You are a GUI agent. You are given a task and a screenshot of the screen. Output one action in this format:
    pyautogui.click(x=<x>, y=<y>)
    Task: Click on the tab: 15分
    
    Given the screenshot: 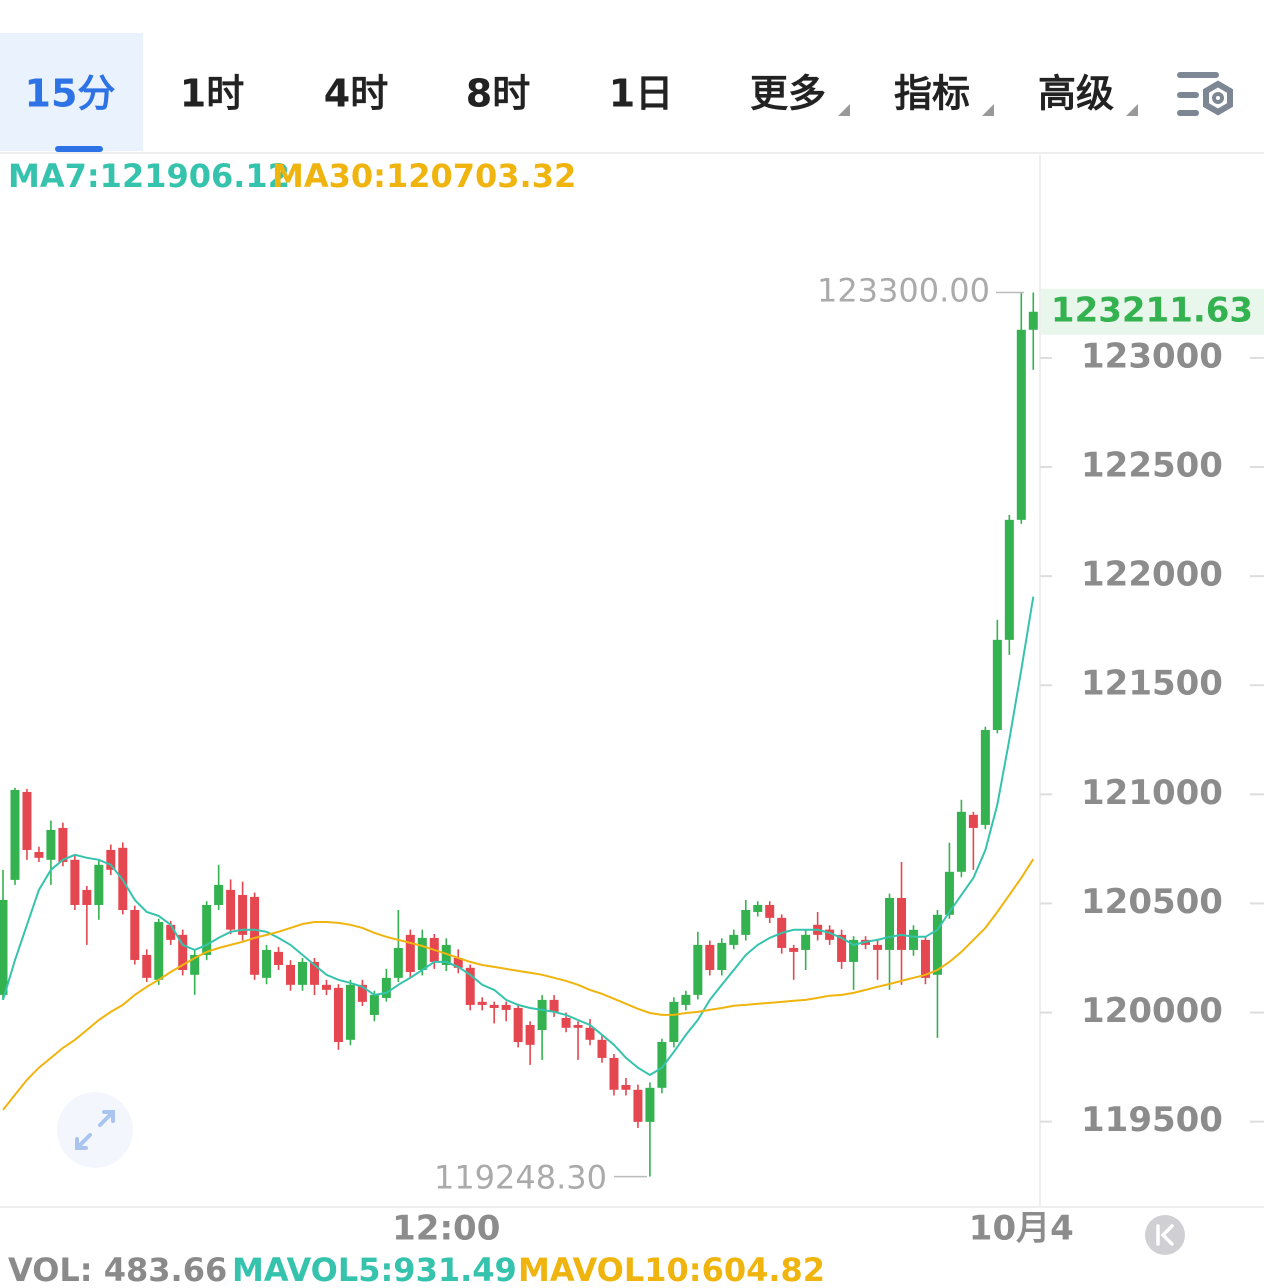 What is the action you would take?
    pyautogui.click(x=70, y=94)
    